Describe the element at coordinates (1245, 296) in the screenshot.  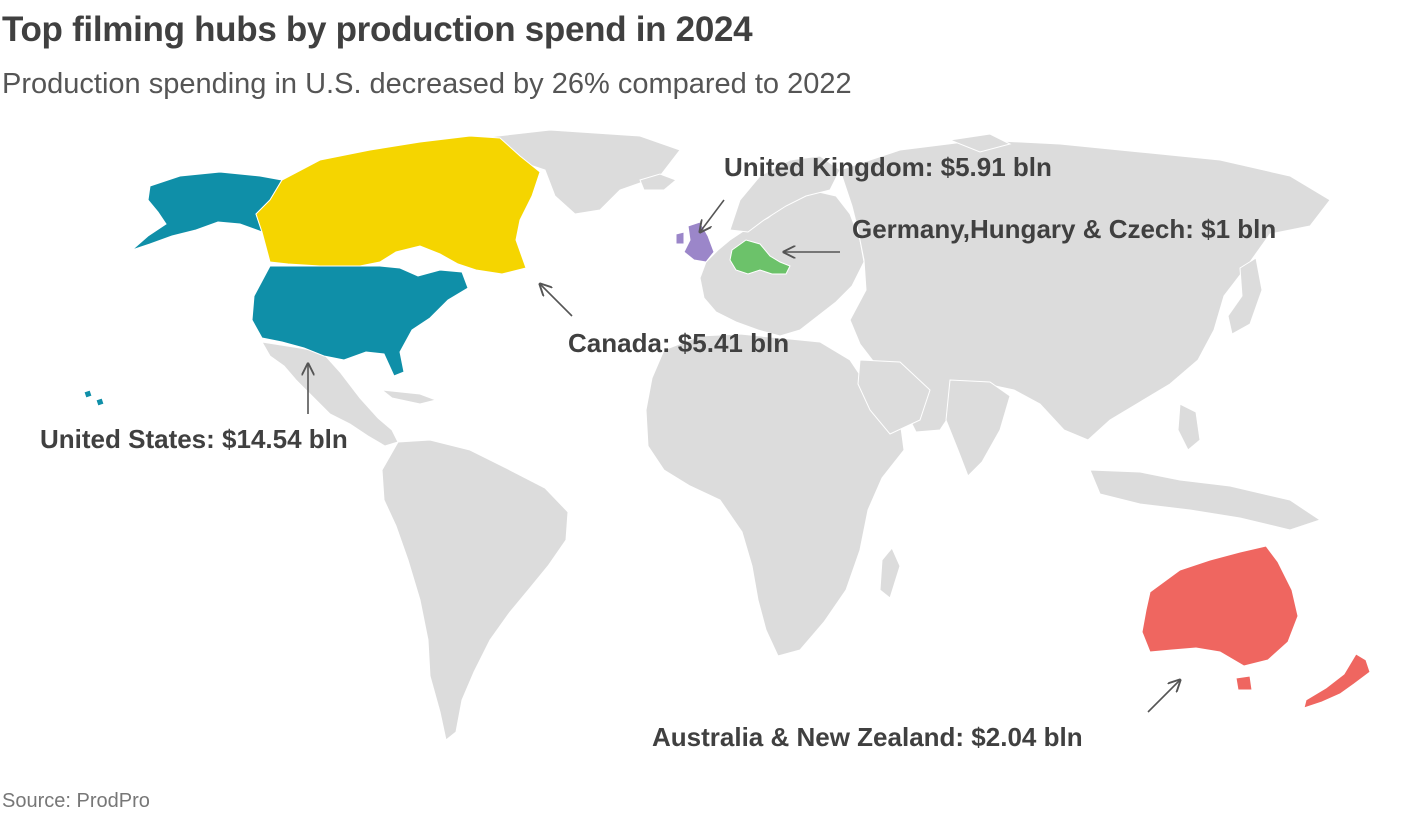
I see `land-japan` at that location.